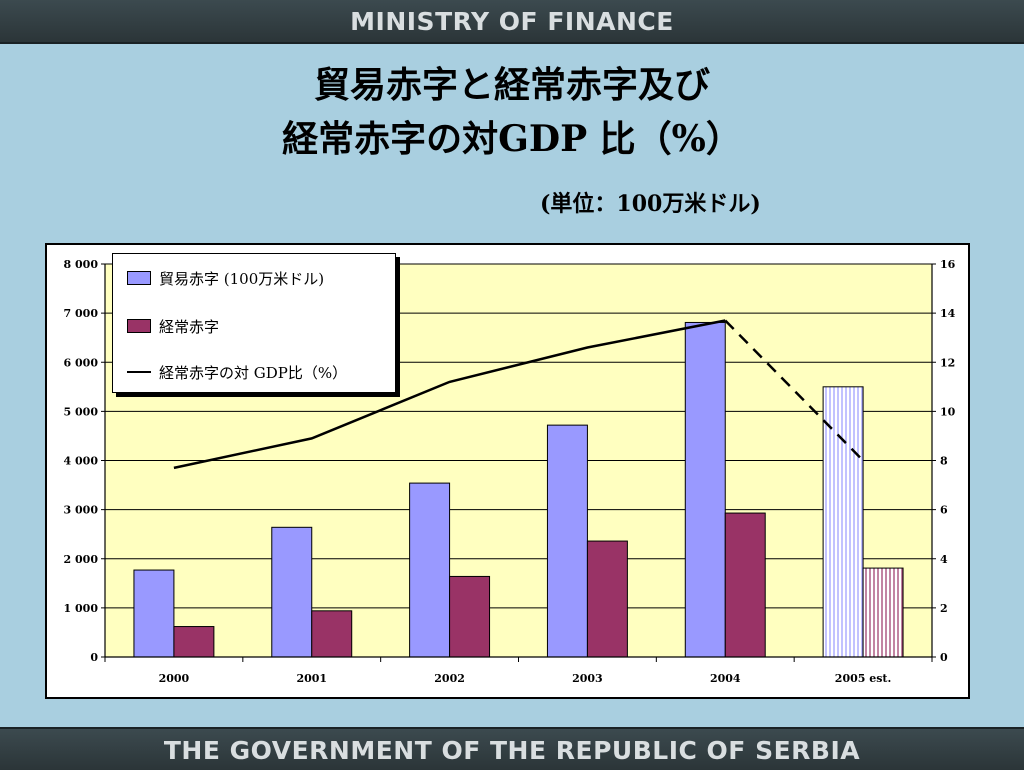 Image resolution: width=1024 pixels, height=770 pixels. Describe the element at coordinates (745, 585) in the screenshot. I see `bar-current-2004` at that location.